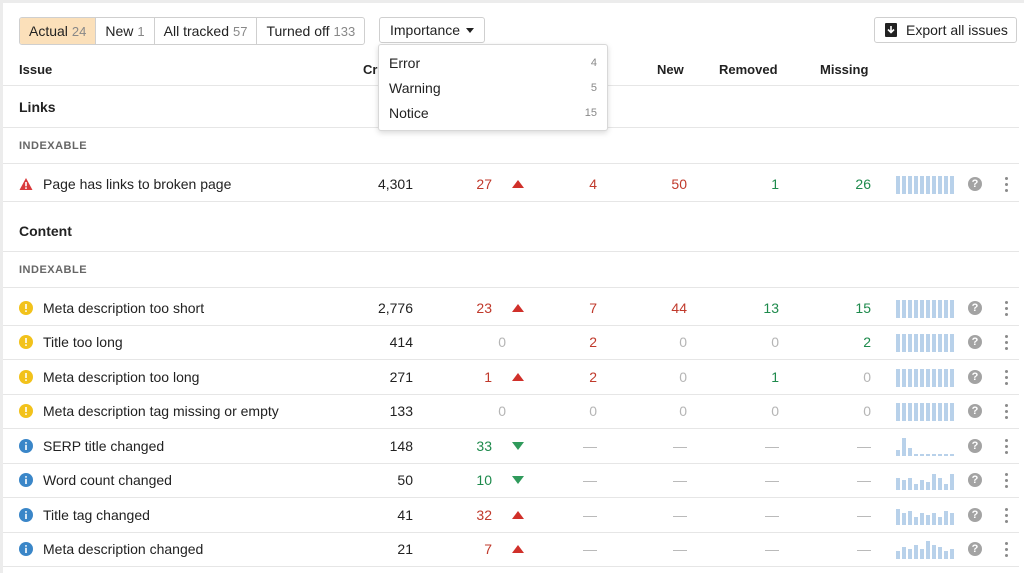 The width and height of the screenshot is (1024, 573). What do you see at coordinates (493, 114) in the screenshot?
I see `importance-option-notice: Notice 15` at bounding box center [493, 114].